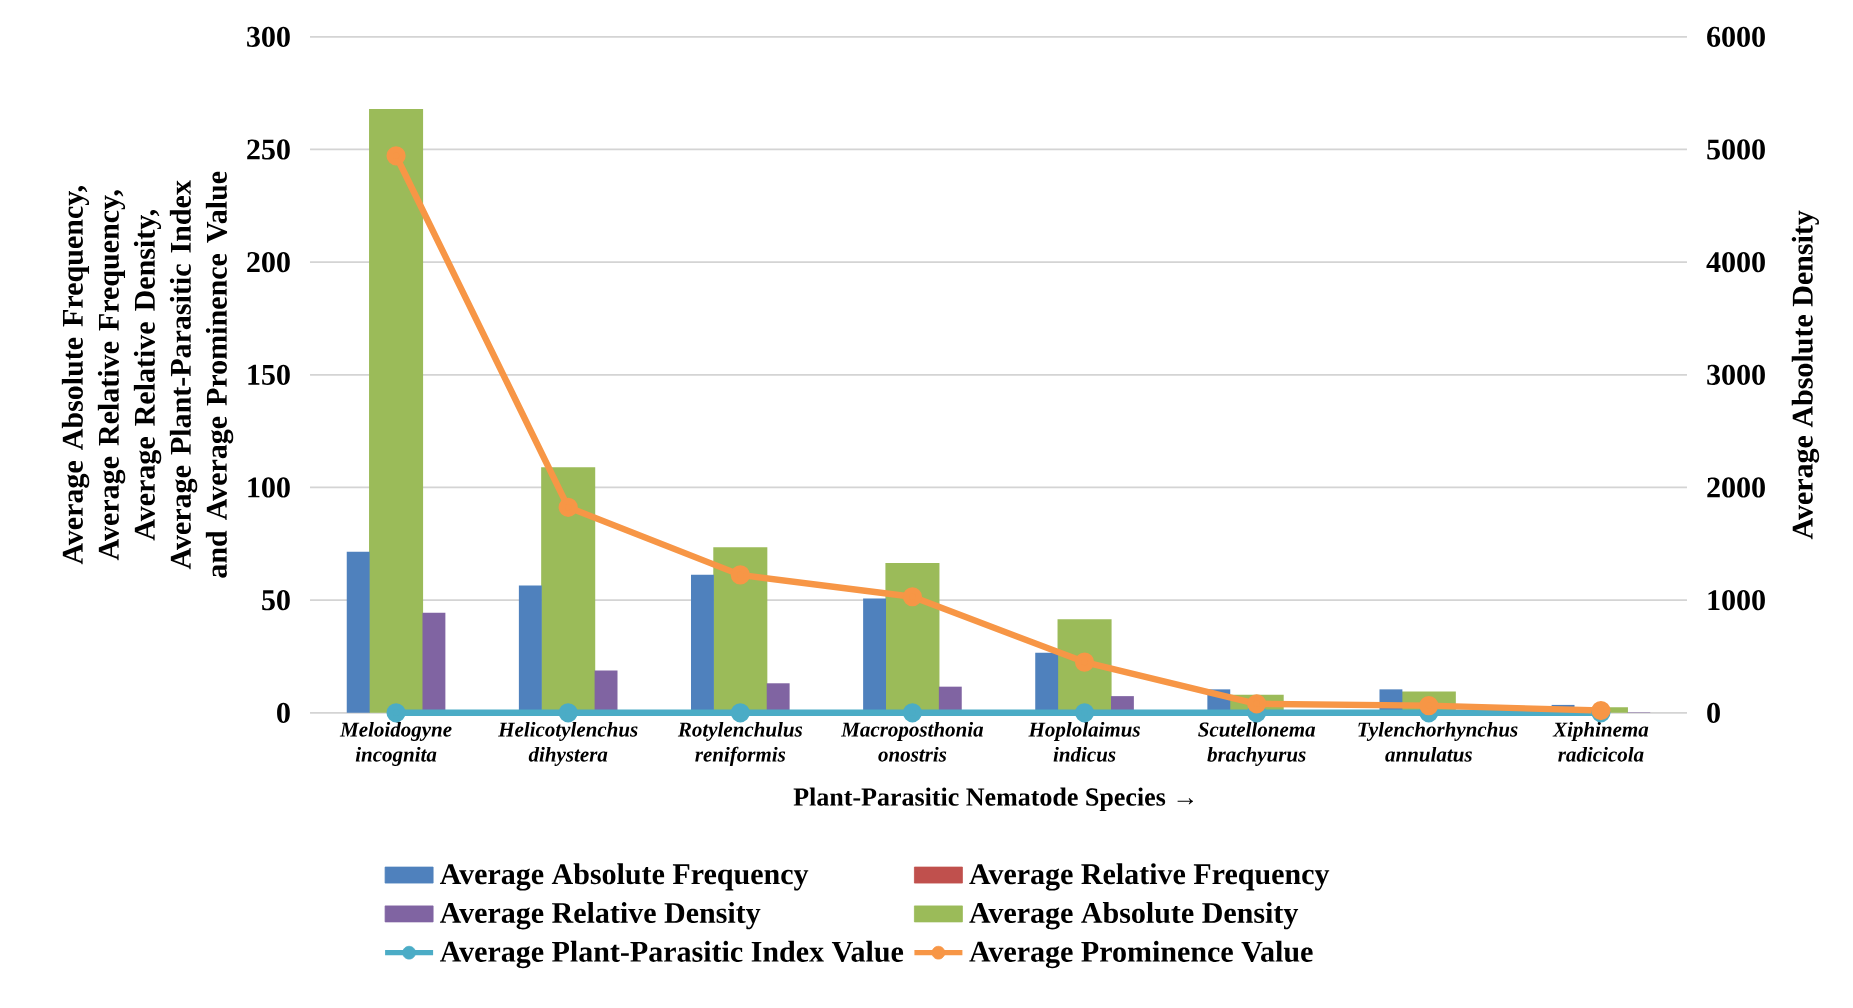  I want to click on x-axis-title: Plant-Parasitic Nematode Species →, so click(993, 799).